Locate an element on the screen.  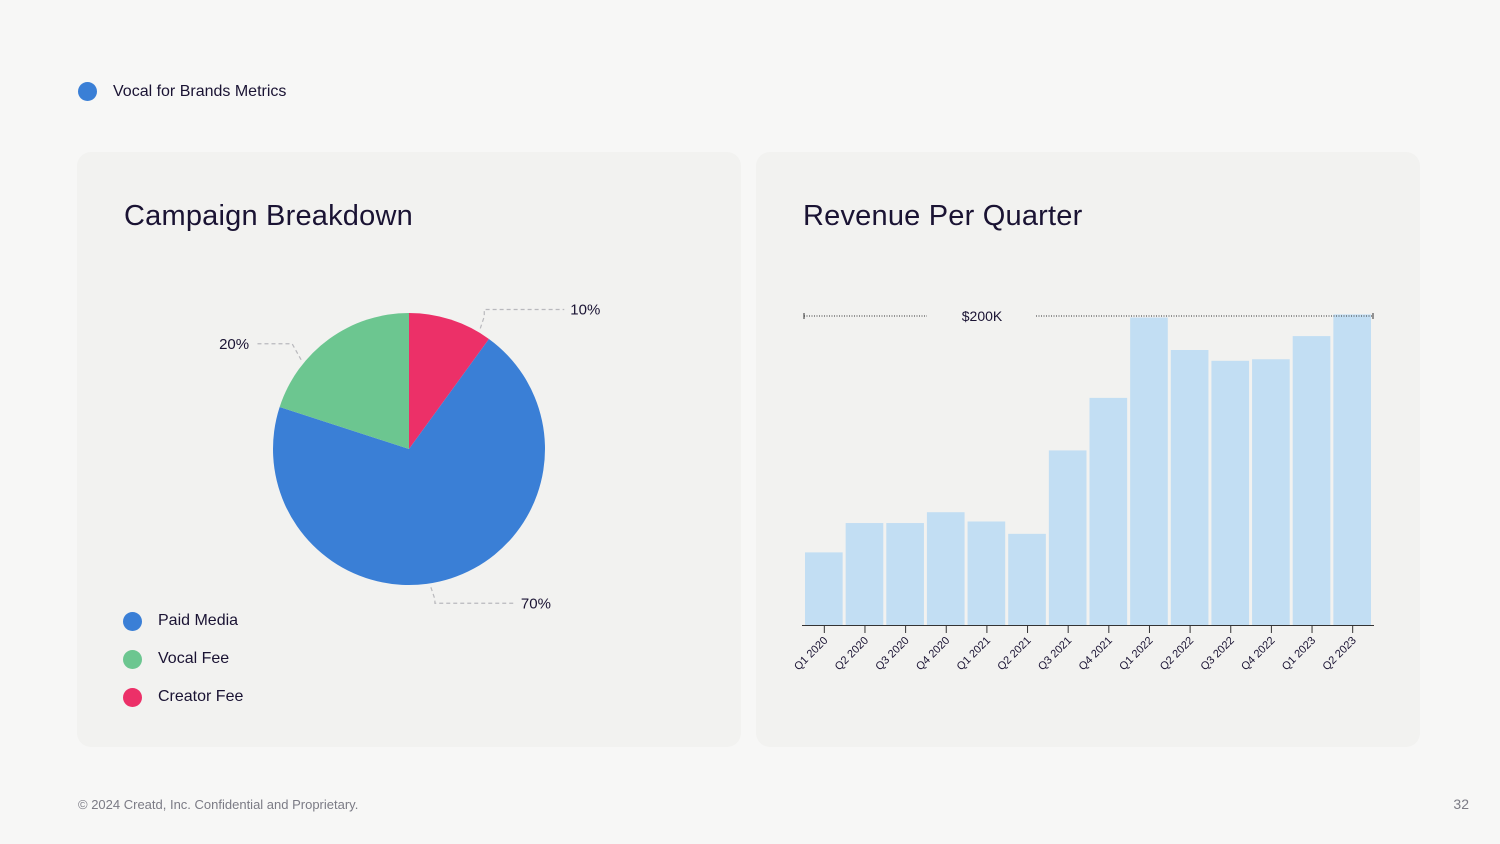
x-tick-label: Q1 2022 is located at coordinates (1136, 654).